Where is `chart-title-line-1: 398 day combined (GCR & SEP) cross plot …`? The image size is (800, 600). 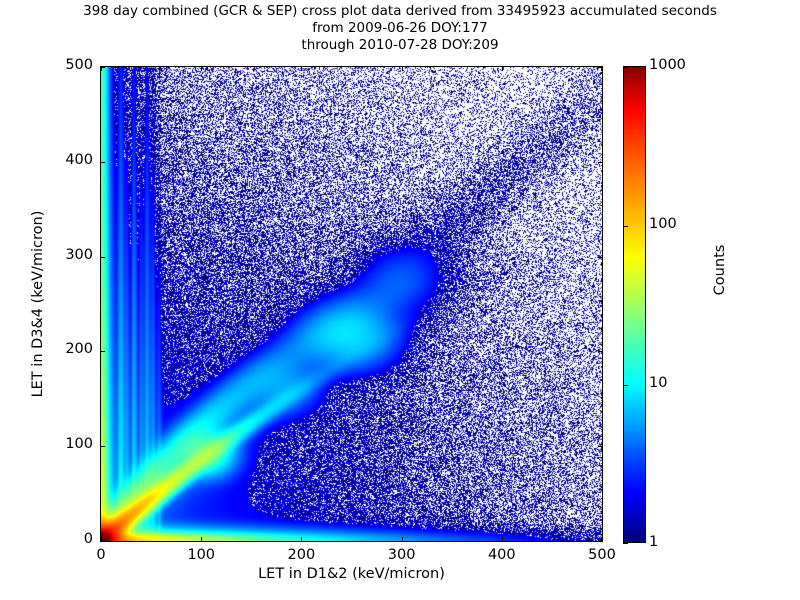 chart-title-line-1: 398 day combined (GCR & SEP) cross plot … is located at coordinates (400, 11).